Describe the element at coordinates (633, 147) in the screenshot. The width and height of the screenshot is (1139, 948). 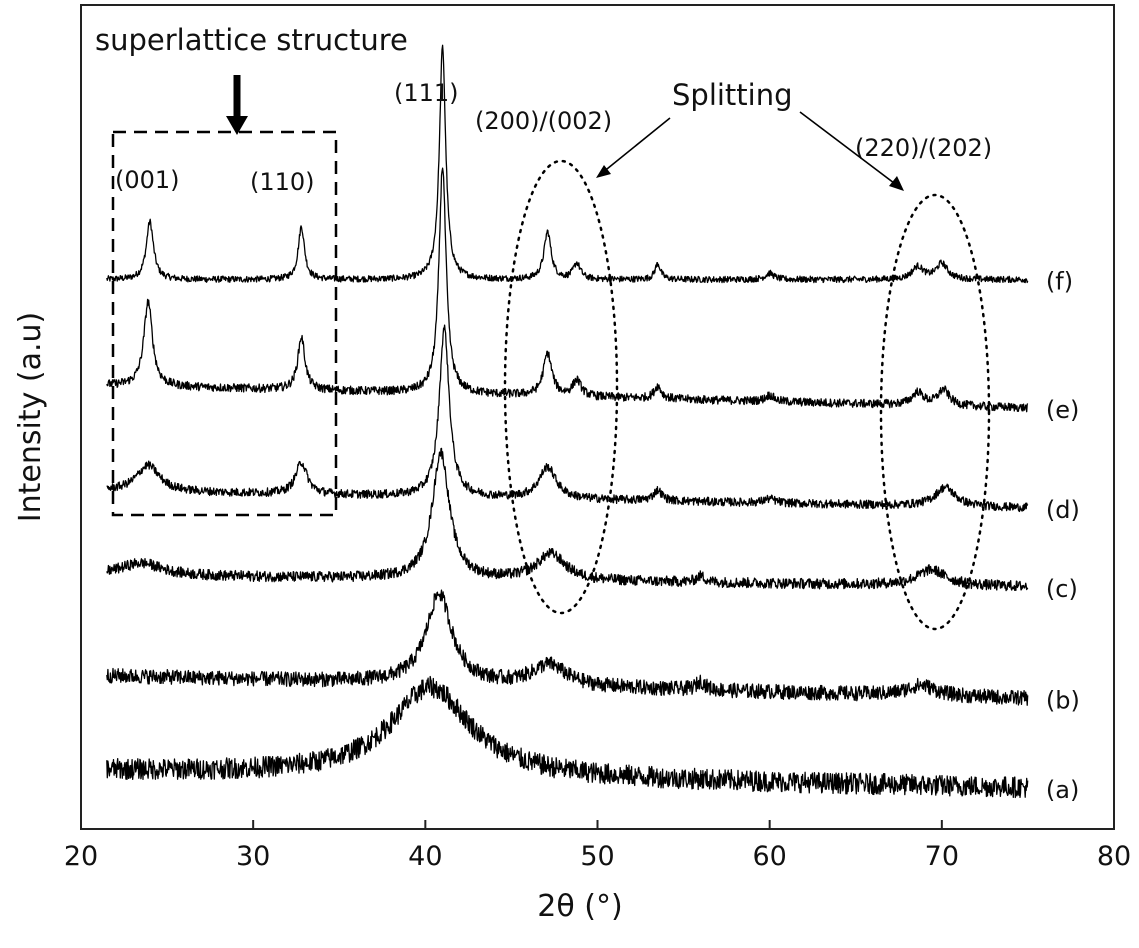
I see `splitting-arrow-left` at that location.